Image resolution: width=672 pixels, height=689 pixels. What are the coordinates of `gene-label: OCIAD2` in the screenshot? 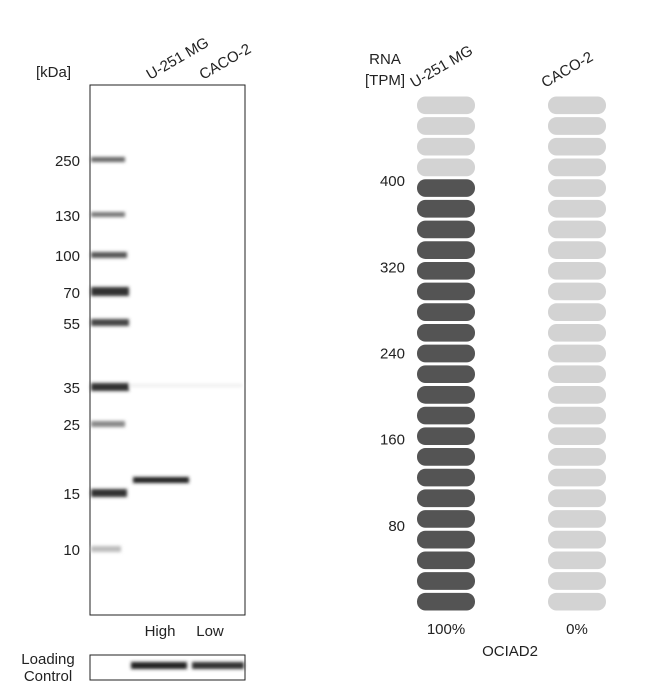 It's located at (510, 651).